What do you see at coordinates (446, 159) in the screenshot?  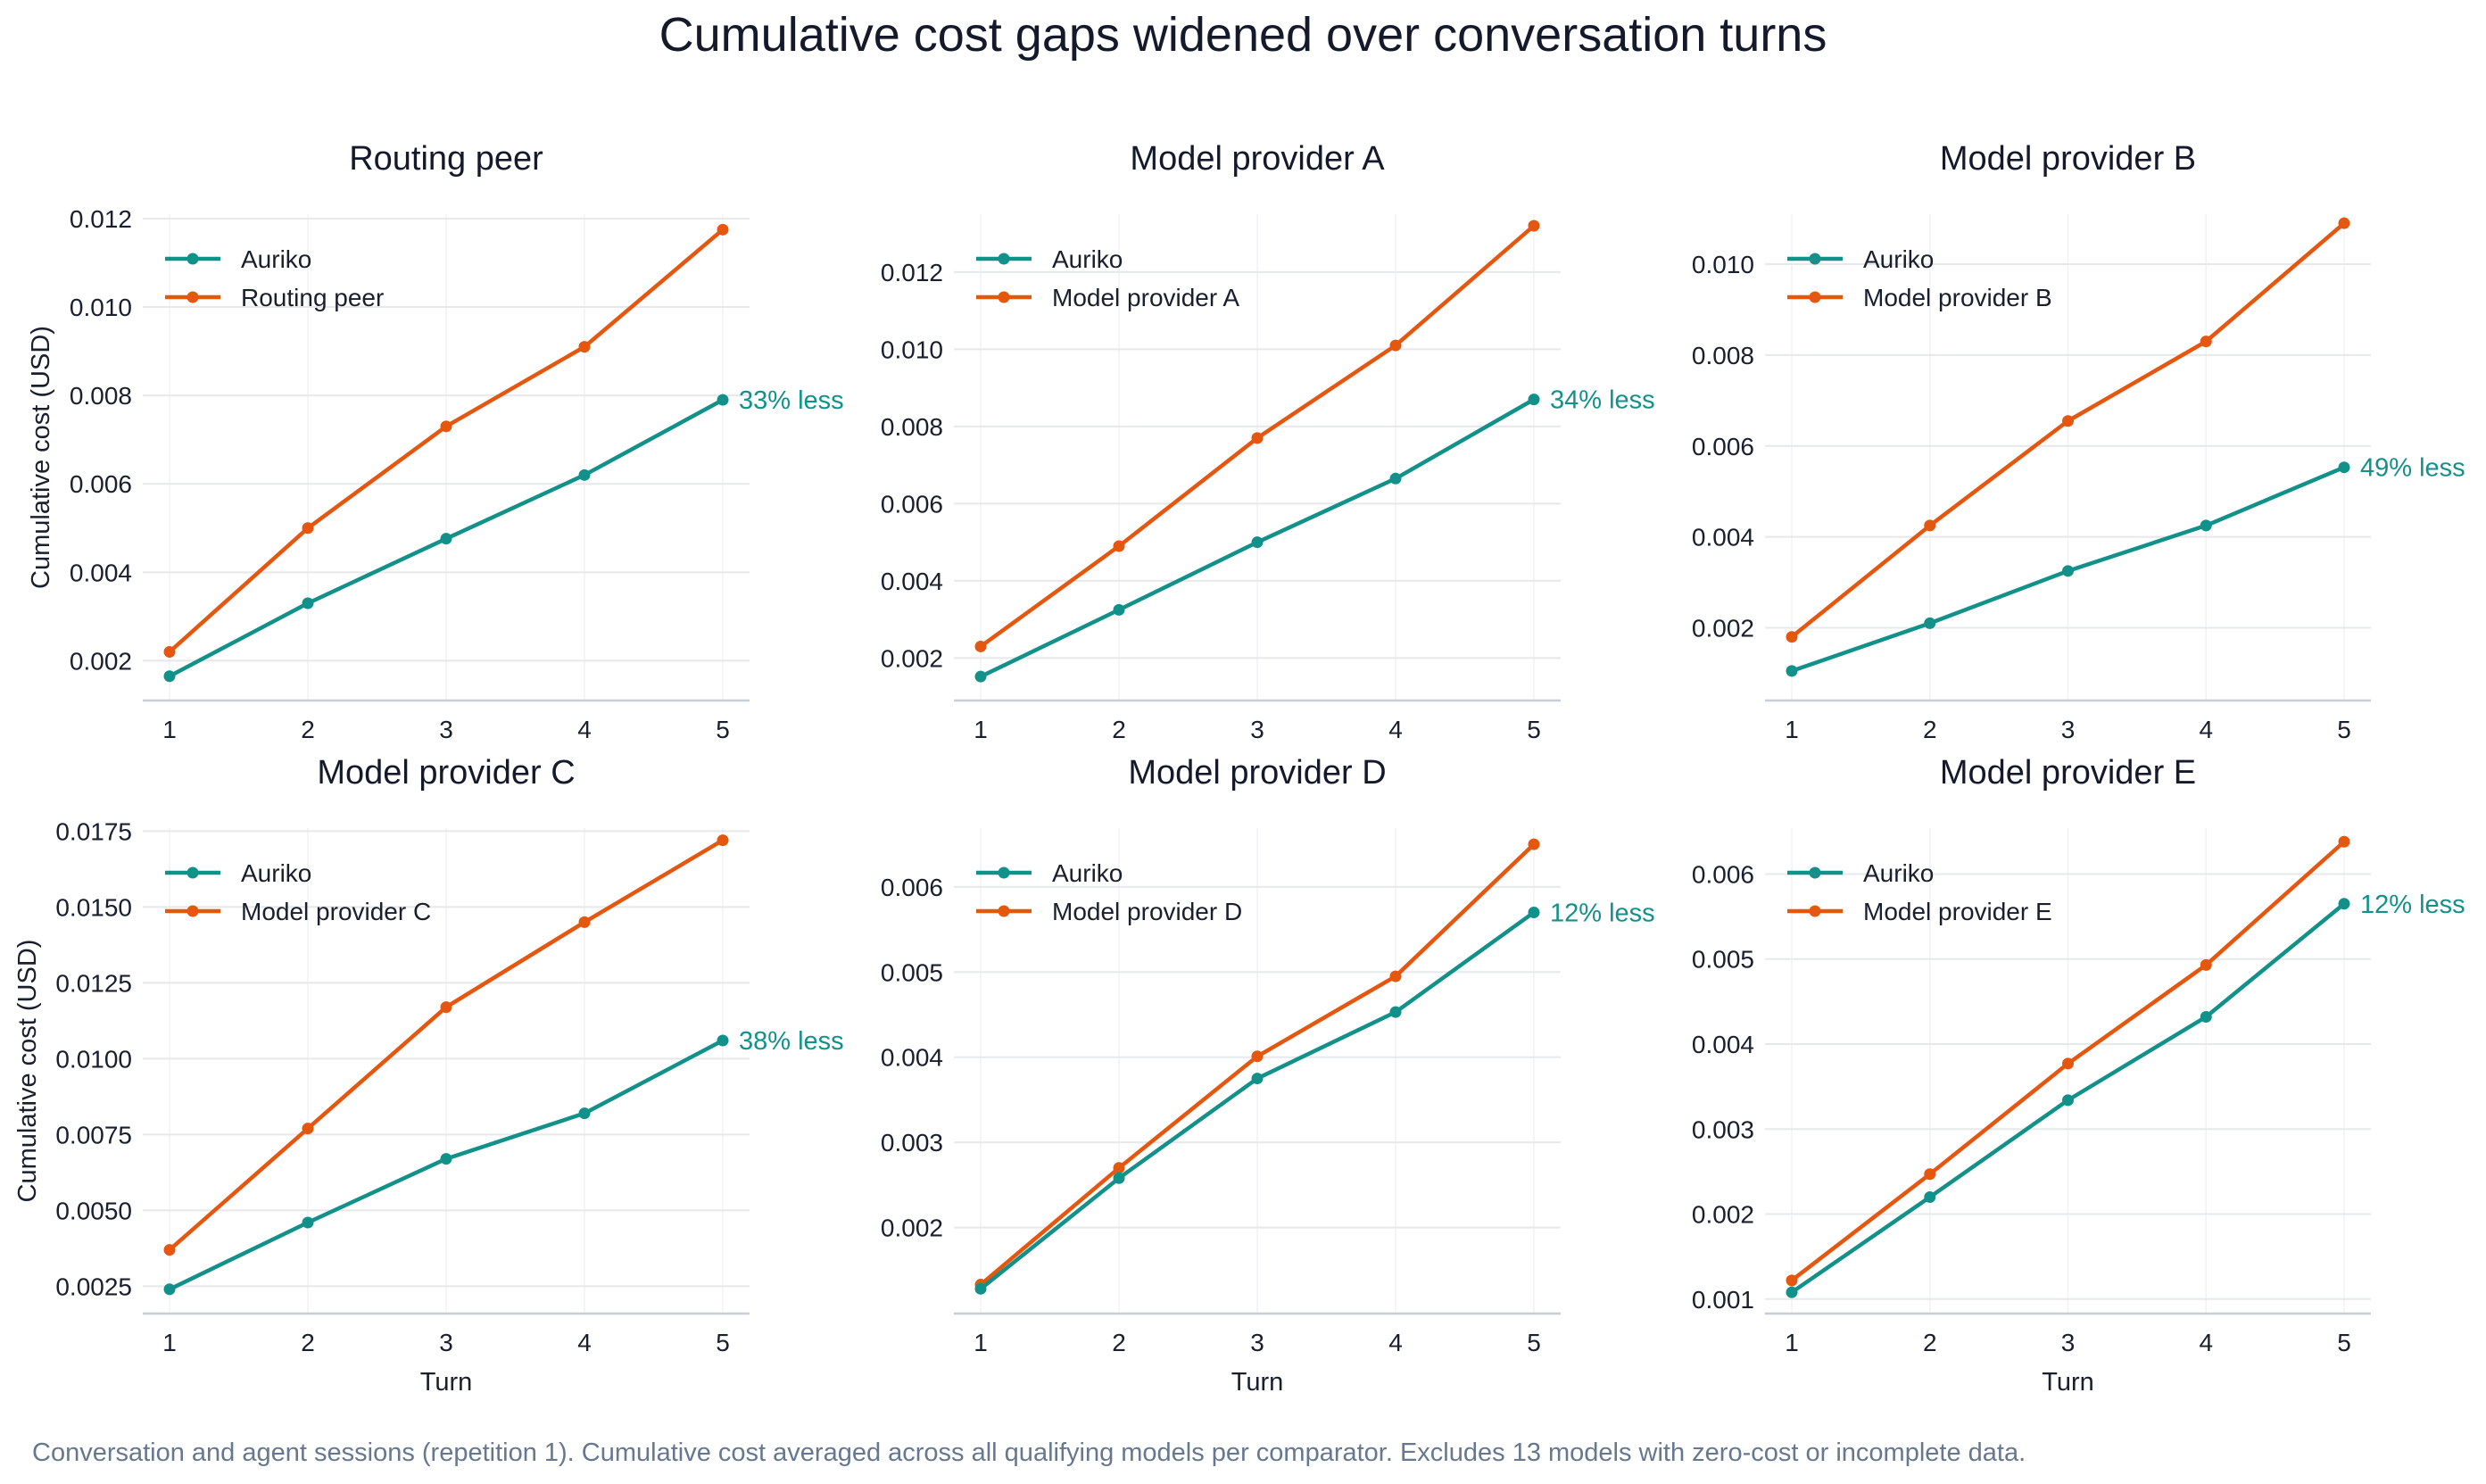 I see `chart-title: Routing peer` at bounding box center [446, 159].